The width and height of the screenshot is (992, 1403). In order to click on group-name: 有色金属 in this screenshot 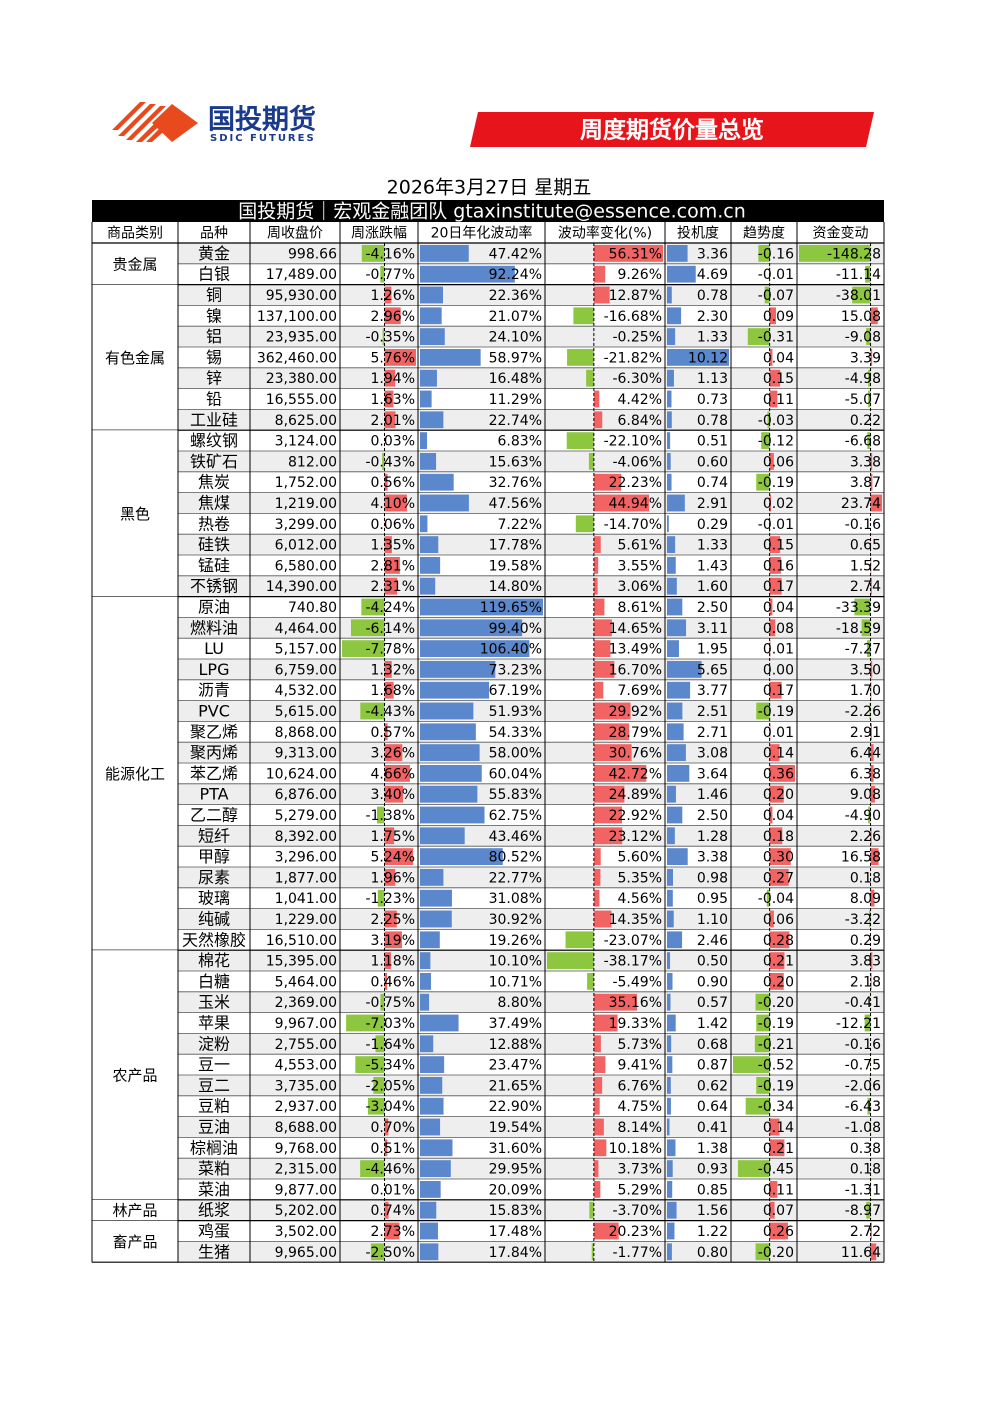, I will do `click(135, 358)`.